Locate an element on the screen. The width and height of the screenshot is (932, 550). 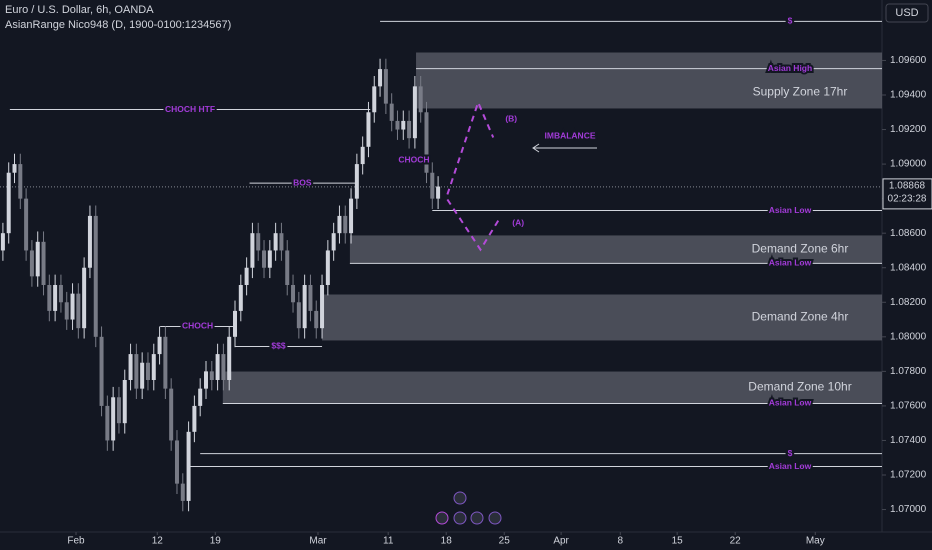
last-price-box is located at coordinates (907, 194).